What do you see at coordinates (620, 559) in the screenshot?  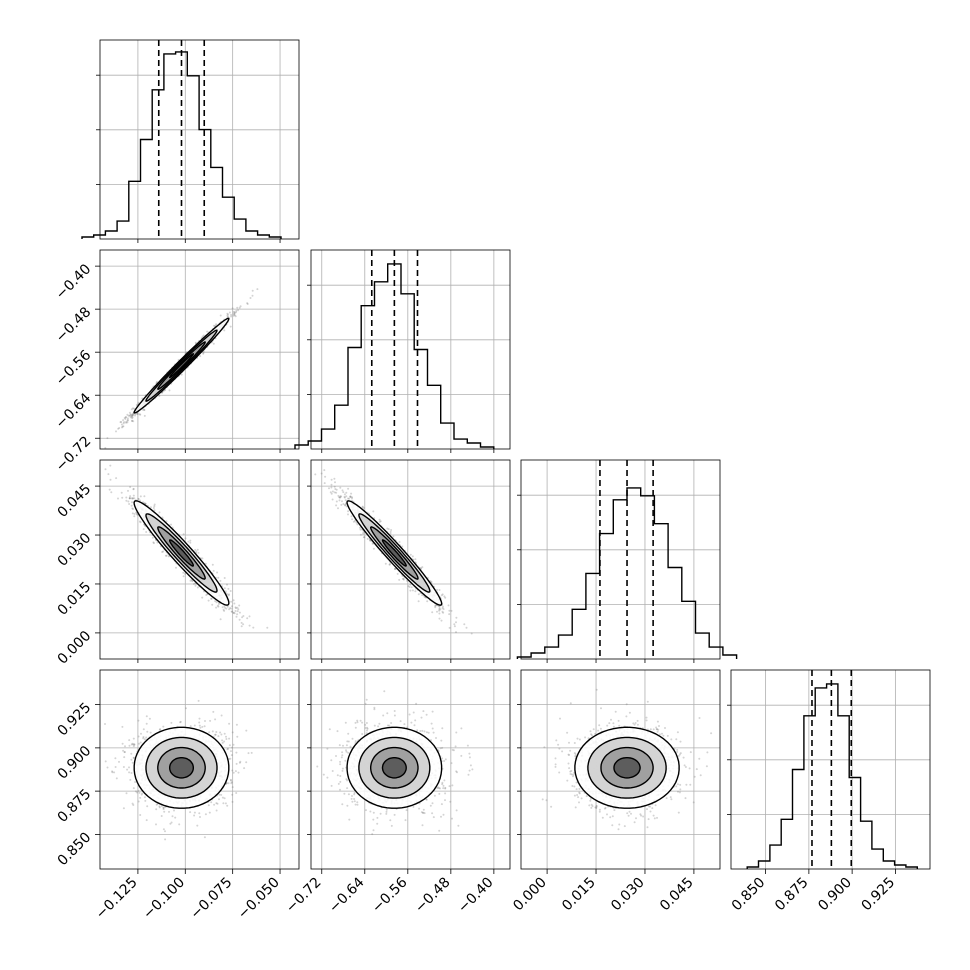 I see `panel-border` at bounding box center [620, 559].